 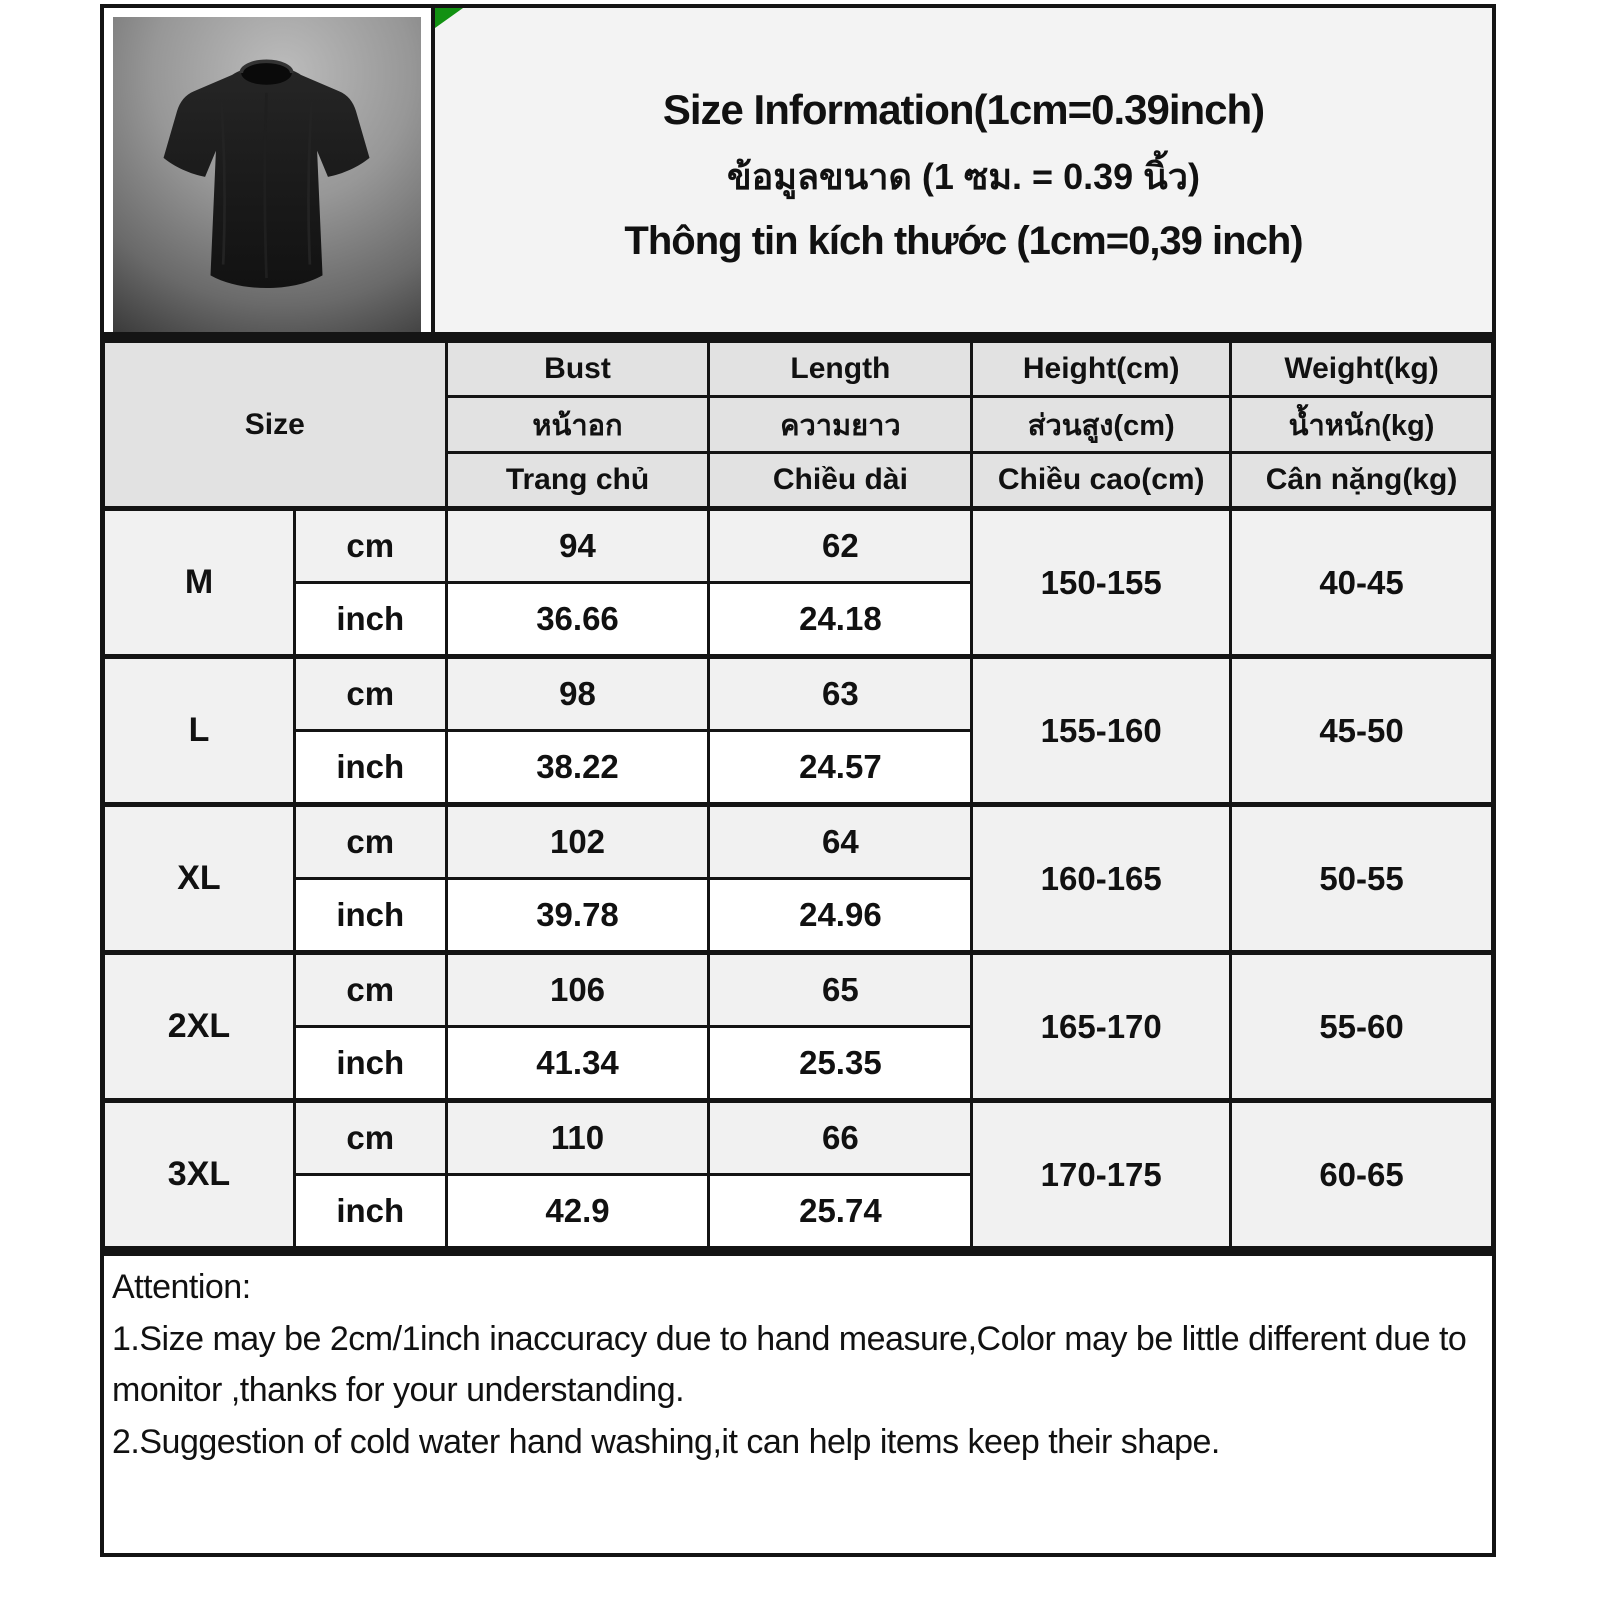 I want to click on col-header-weight-th: น้ำหนัก(kg), so click(x=1362, y=424).